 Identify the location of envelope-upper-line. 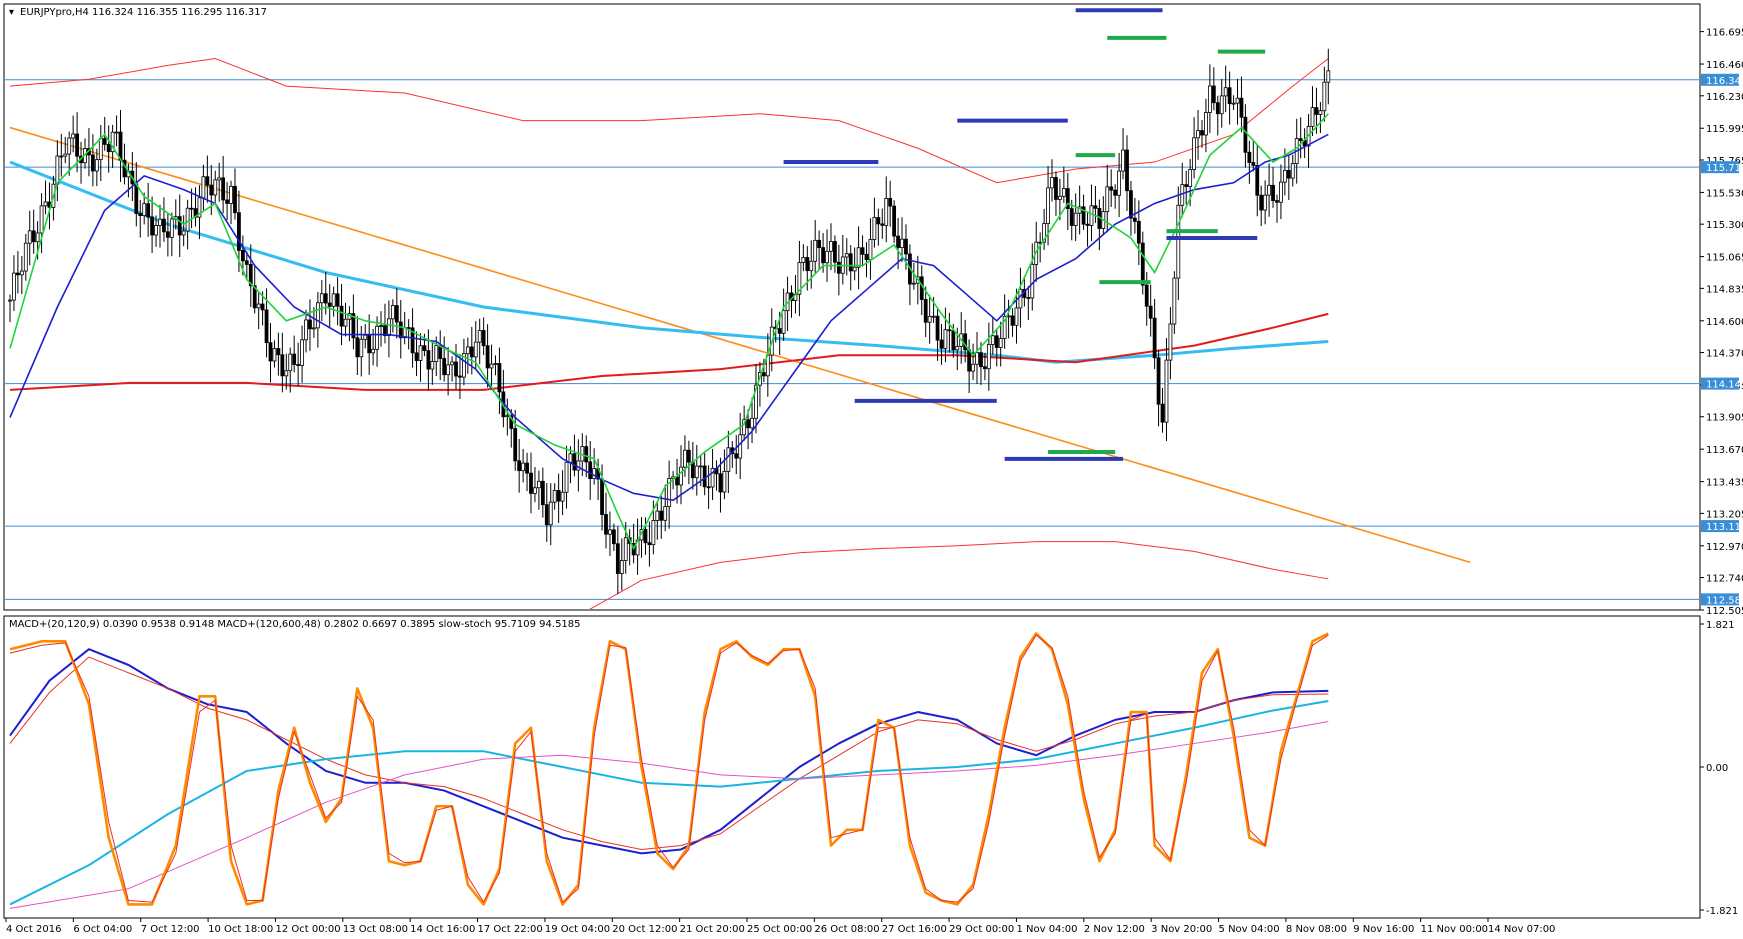
(669, 121).